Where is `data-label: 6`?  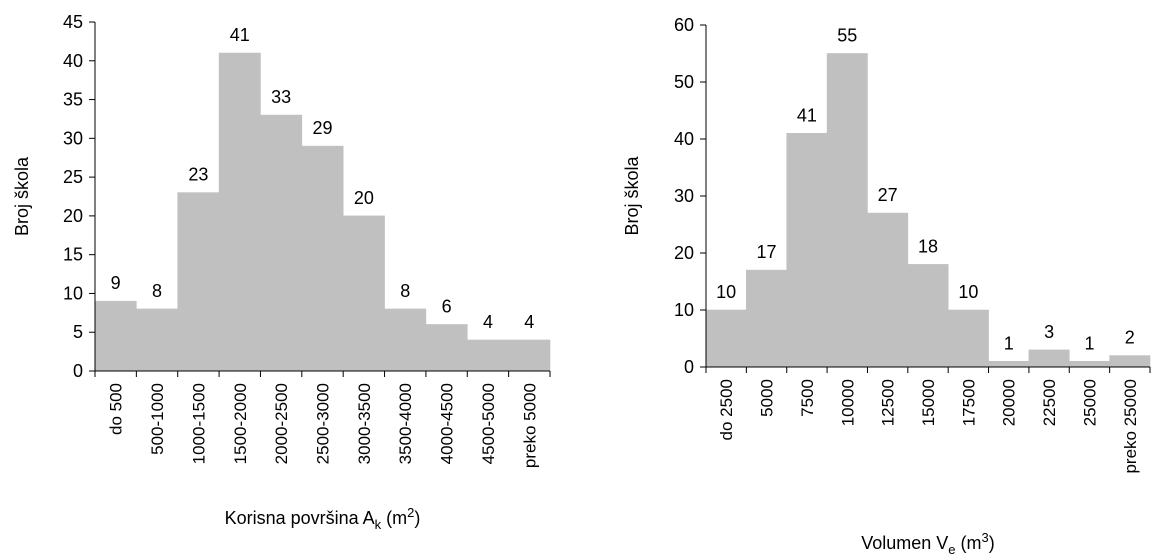 data-label: 6 is located at coordinates (447, 306).